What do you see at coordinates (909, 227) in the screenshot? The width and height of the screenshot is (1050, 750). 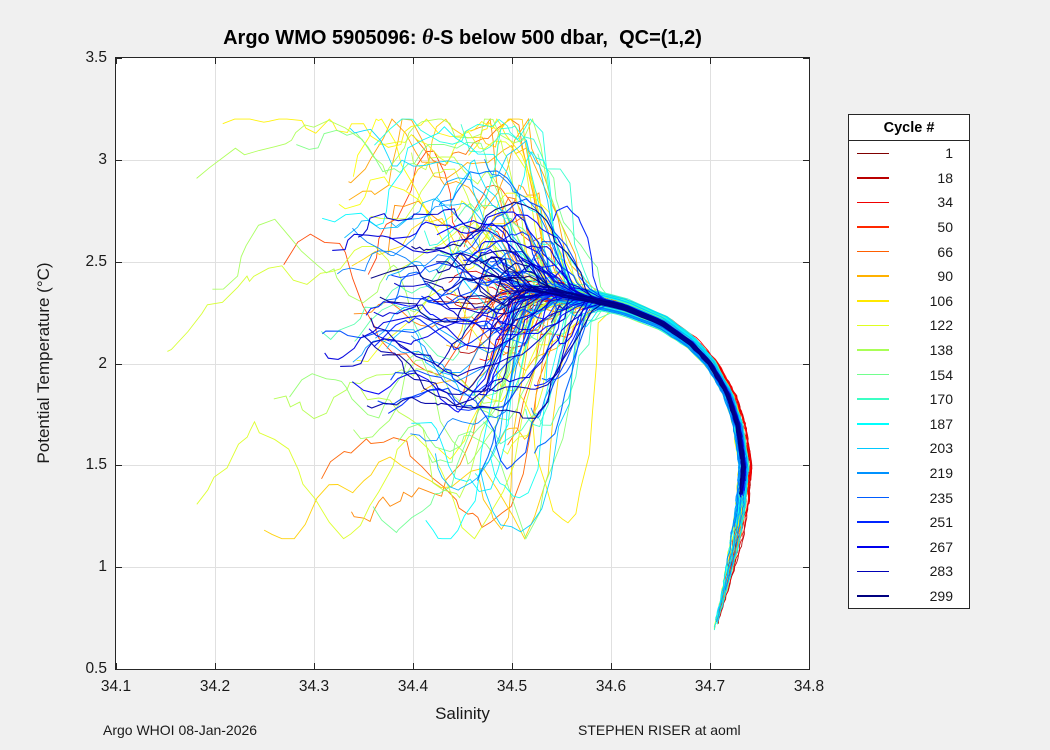 I see `legend-entry: 50` at bounding box center [909, 227].